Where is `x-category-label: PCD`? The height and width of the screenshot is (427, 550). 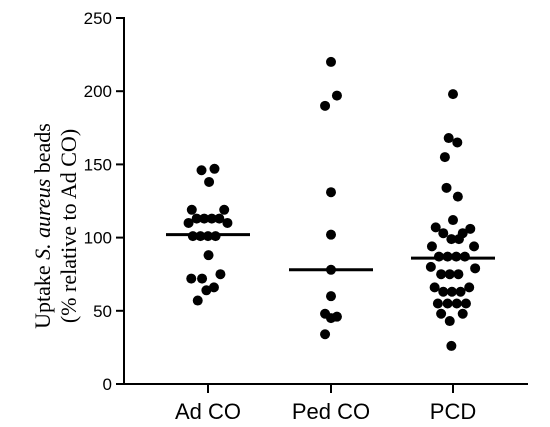 x-category-label: PCD is located at coordinates (453, 411).